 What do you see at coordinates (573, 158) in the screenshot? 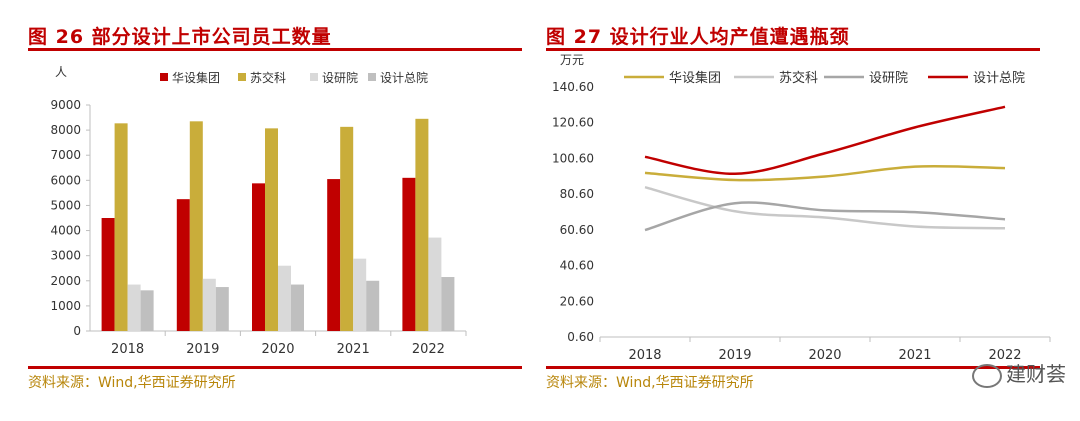
I see `y-tick-label: 100.60` at bounding box center [573, 158].